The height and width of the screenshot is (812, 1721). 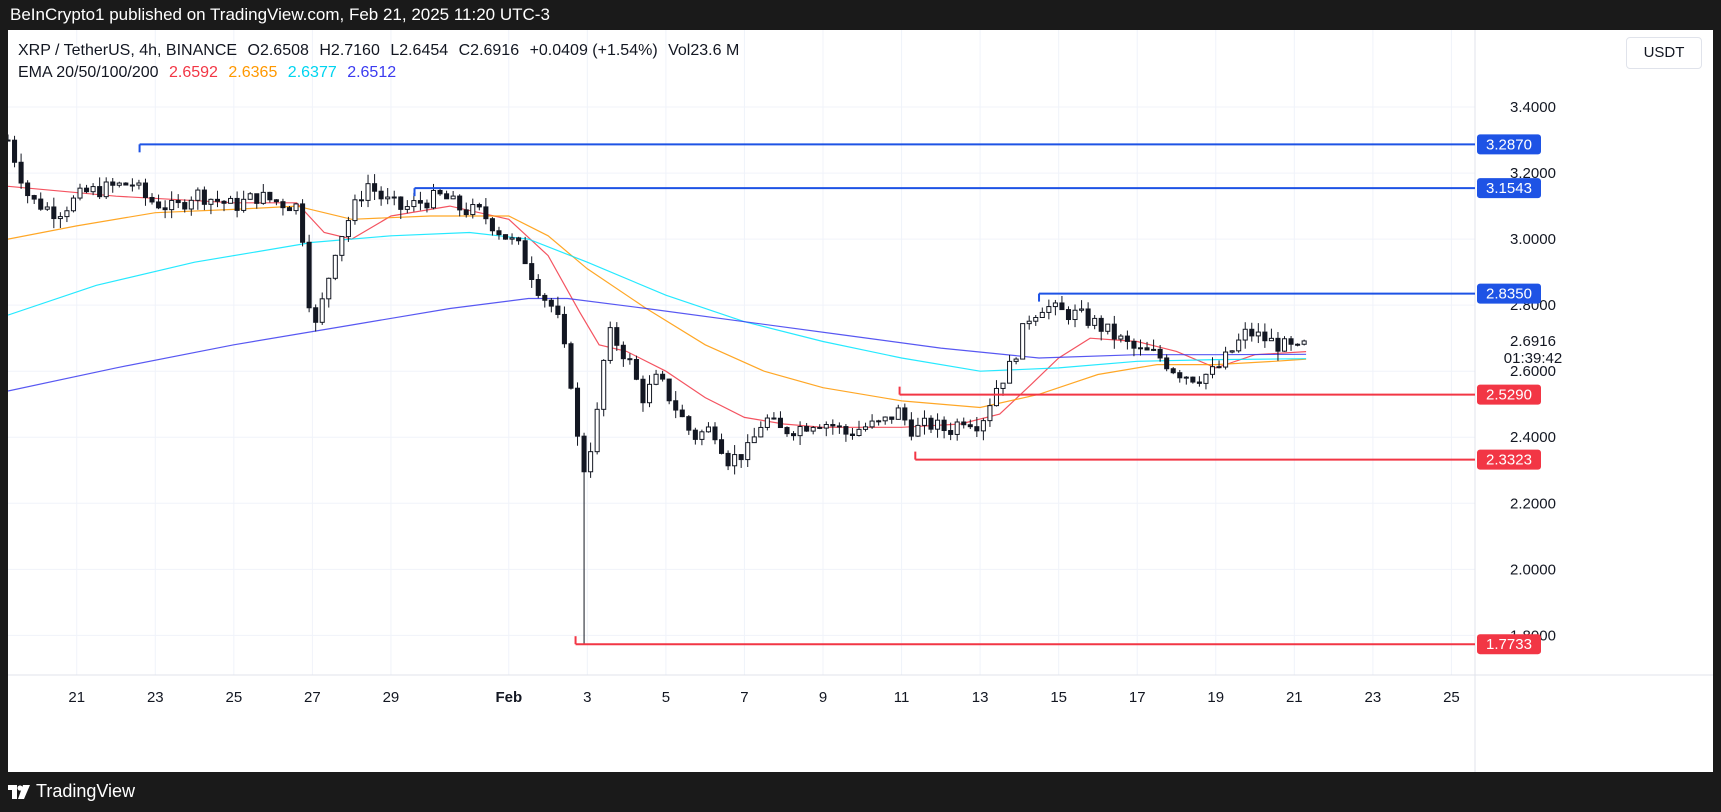 What do you see at coordinates (587, 697) in the screenshot?
I see `x-tick-label: 3` at bounding box center [587, 697].